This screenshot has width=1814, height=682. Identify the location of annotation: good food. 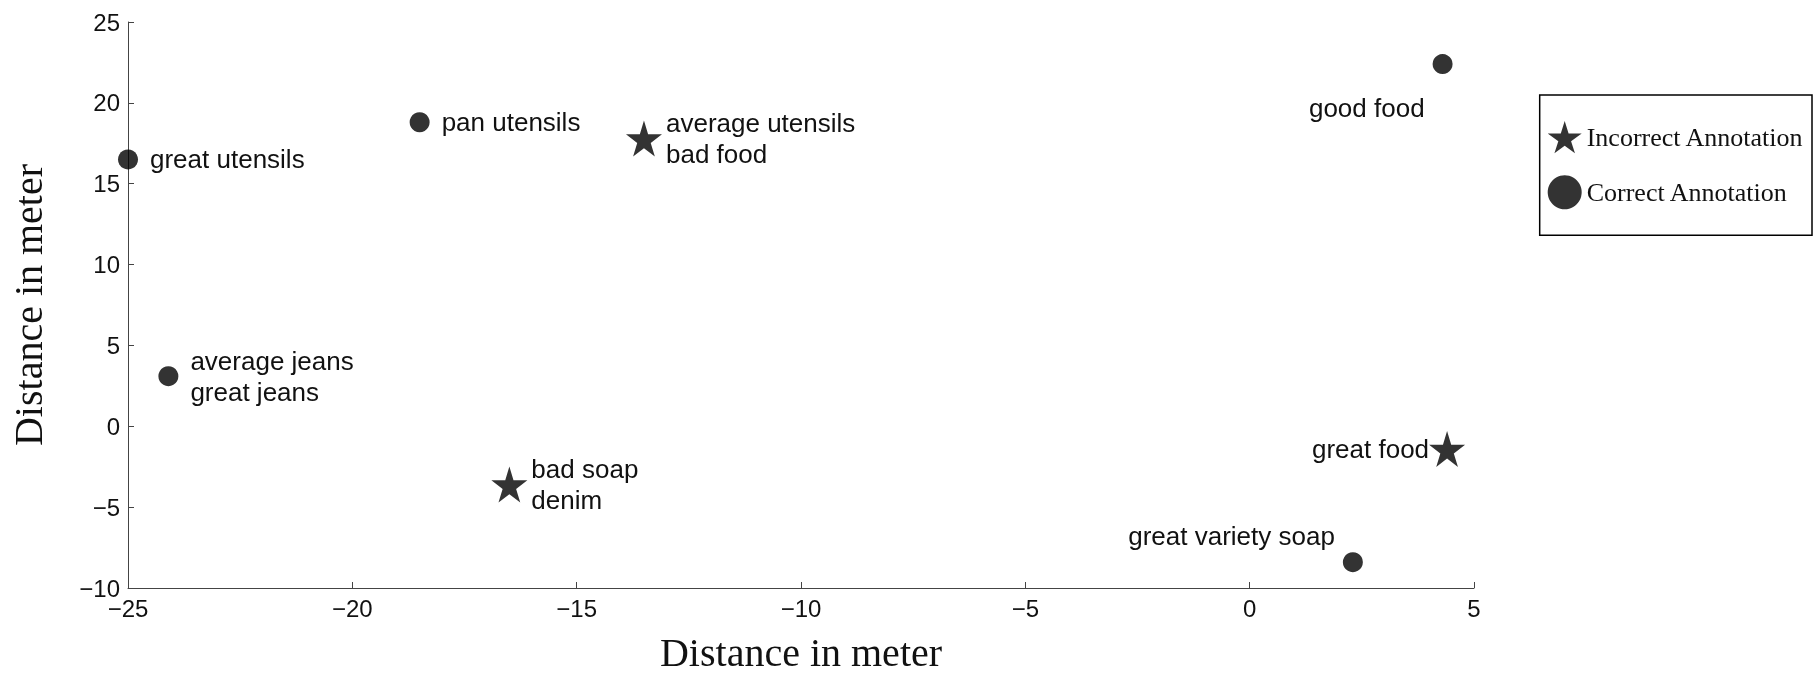
(1366, 108).